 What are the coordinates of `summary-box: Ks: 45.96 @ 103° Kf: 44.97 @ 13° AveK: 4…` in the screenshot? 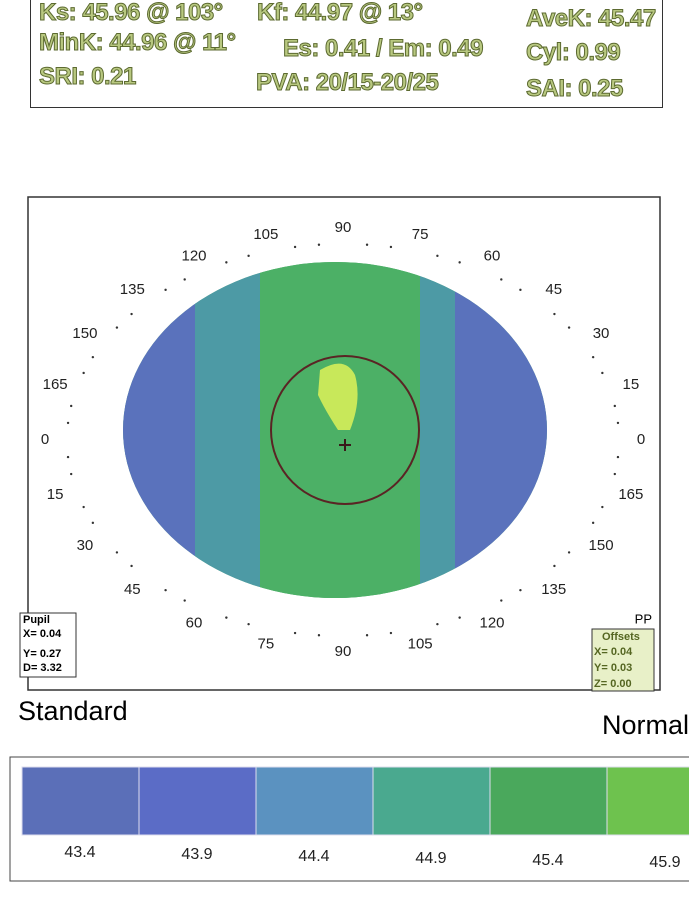 It's located at (346, 54).